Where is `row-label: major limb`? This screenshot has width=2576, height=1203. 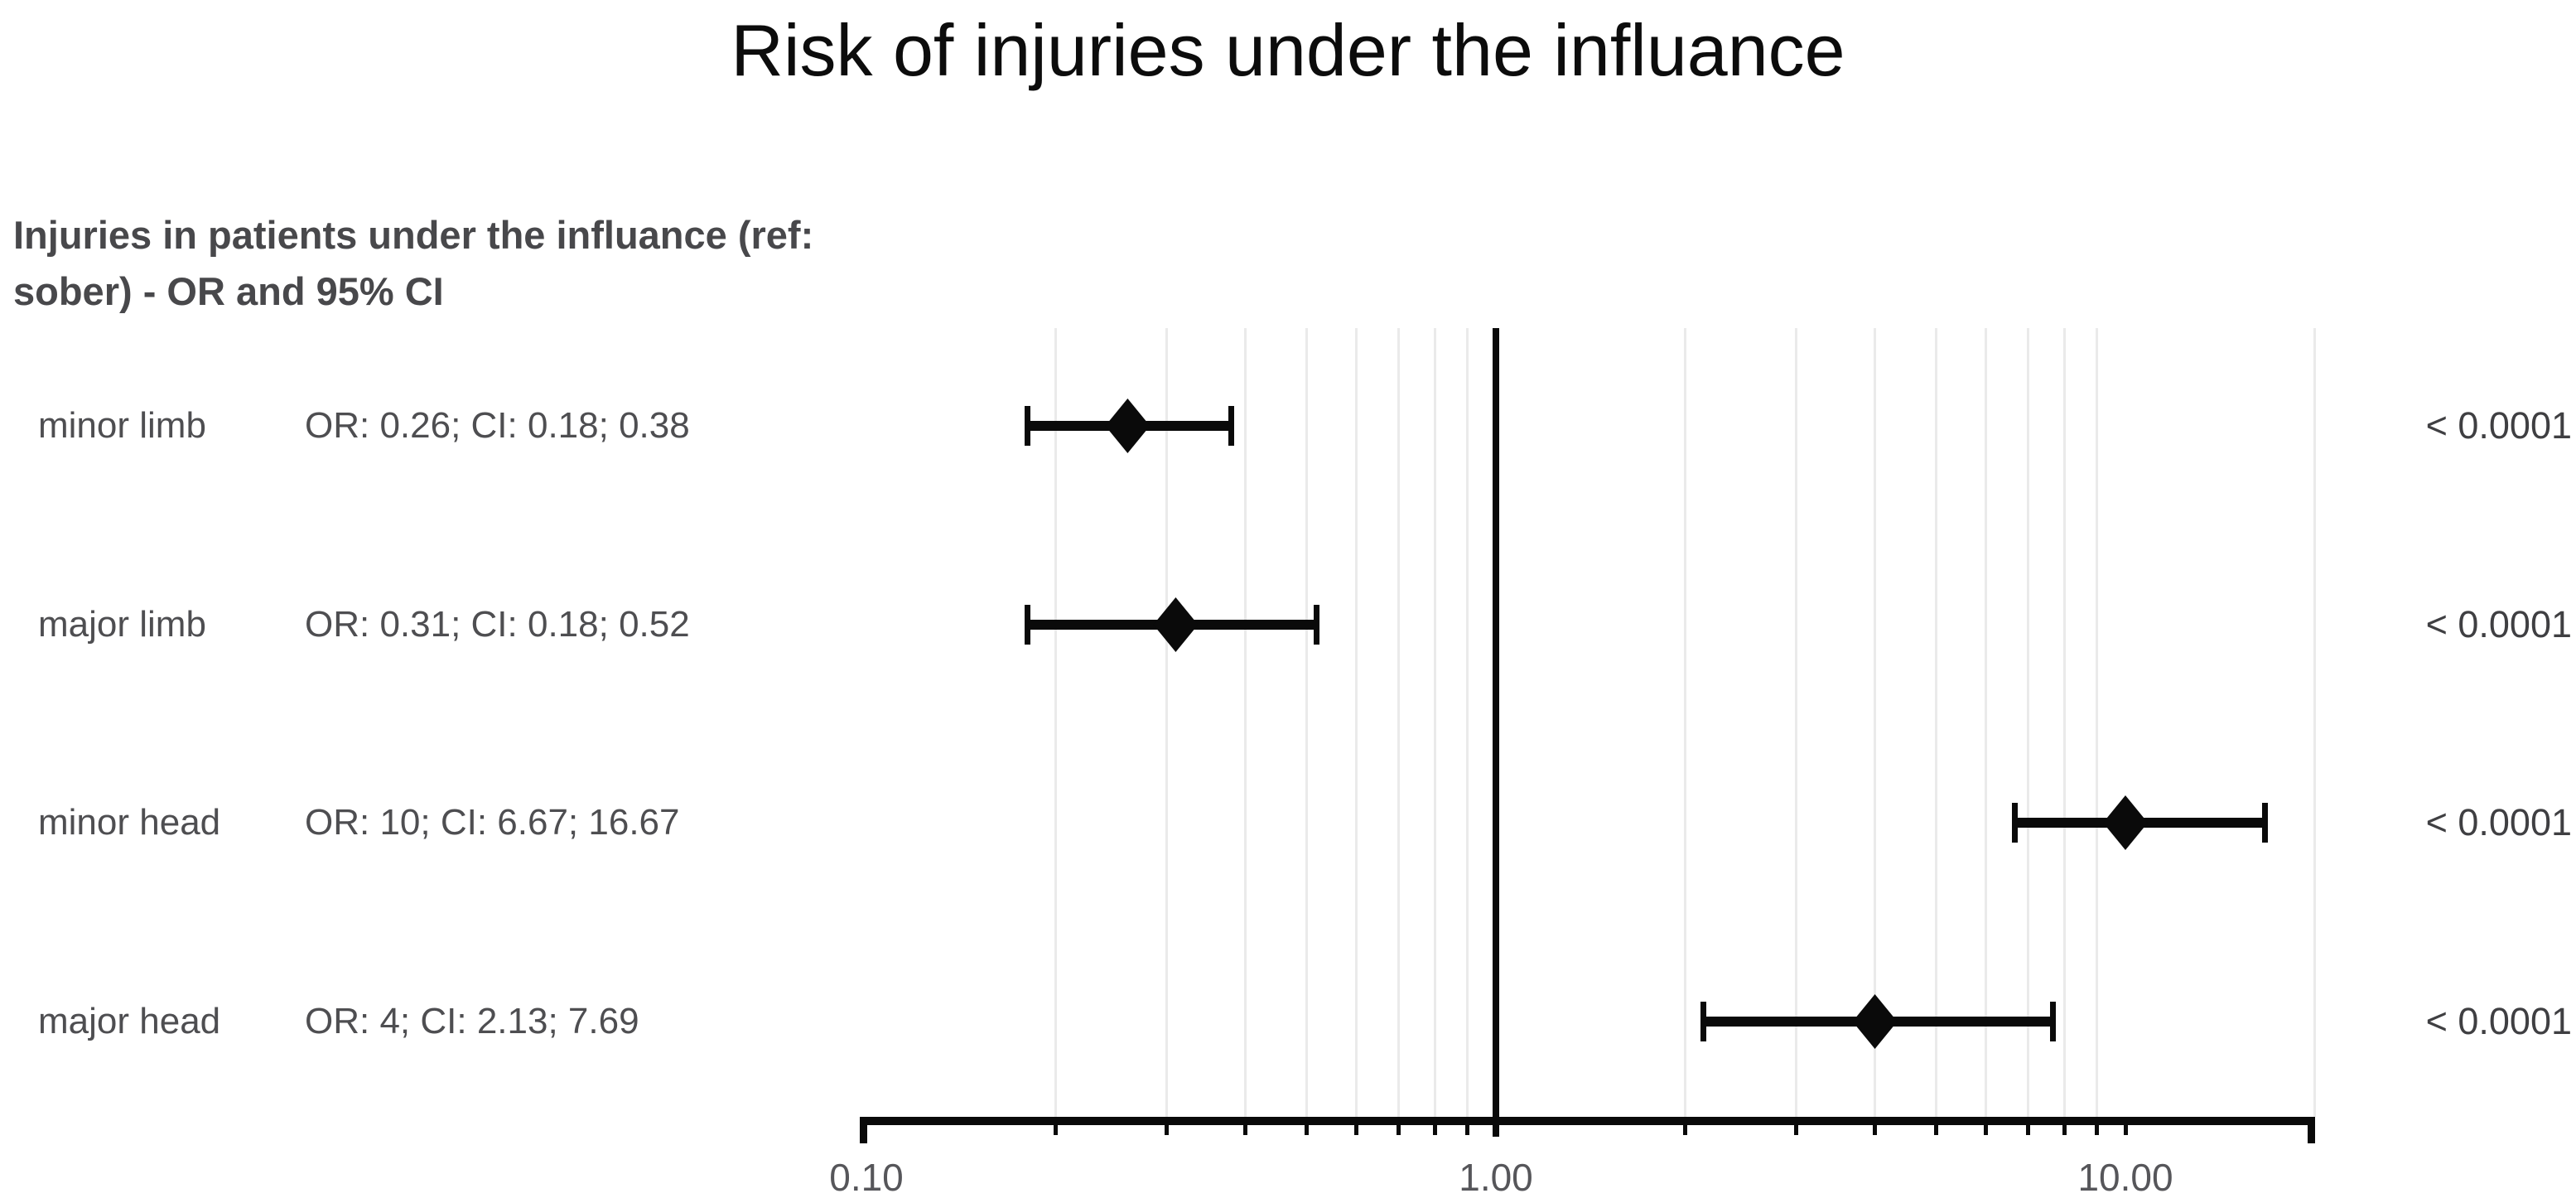 row-label: major limb is located at coordinates (122, 625).